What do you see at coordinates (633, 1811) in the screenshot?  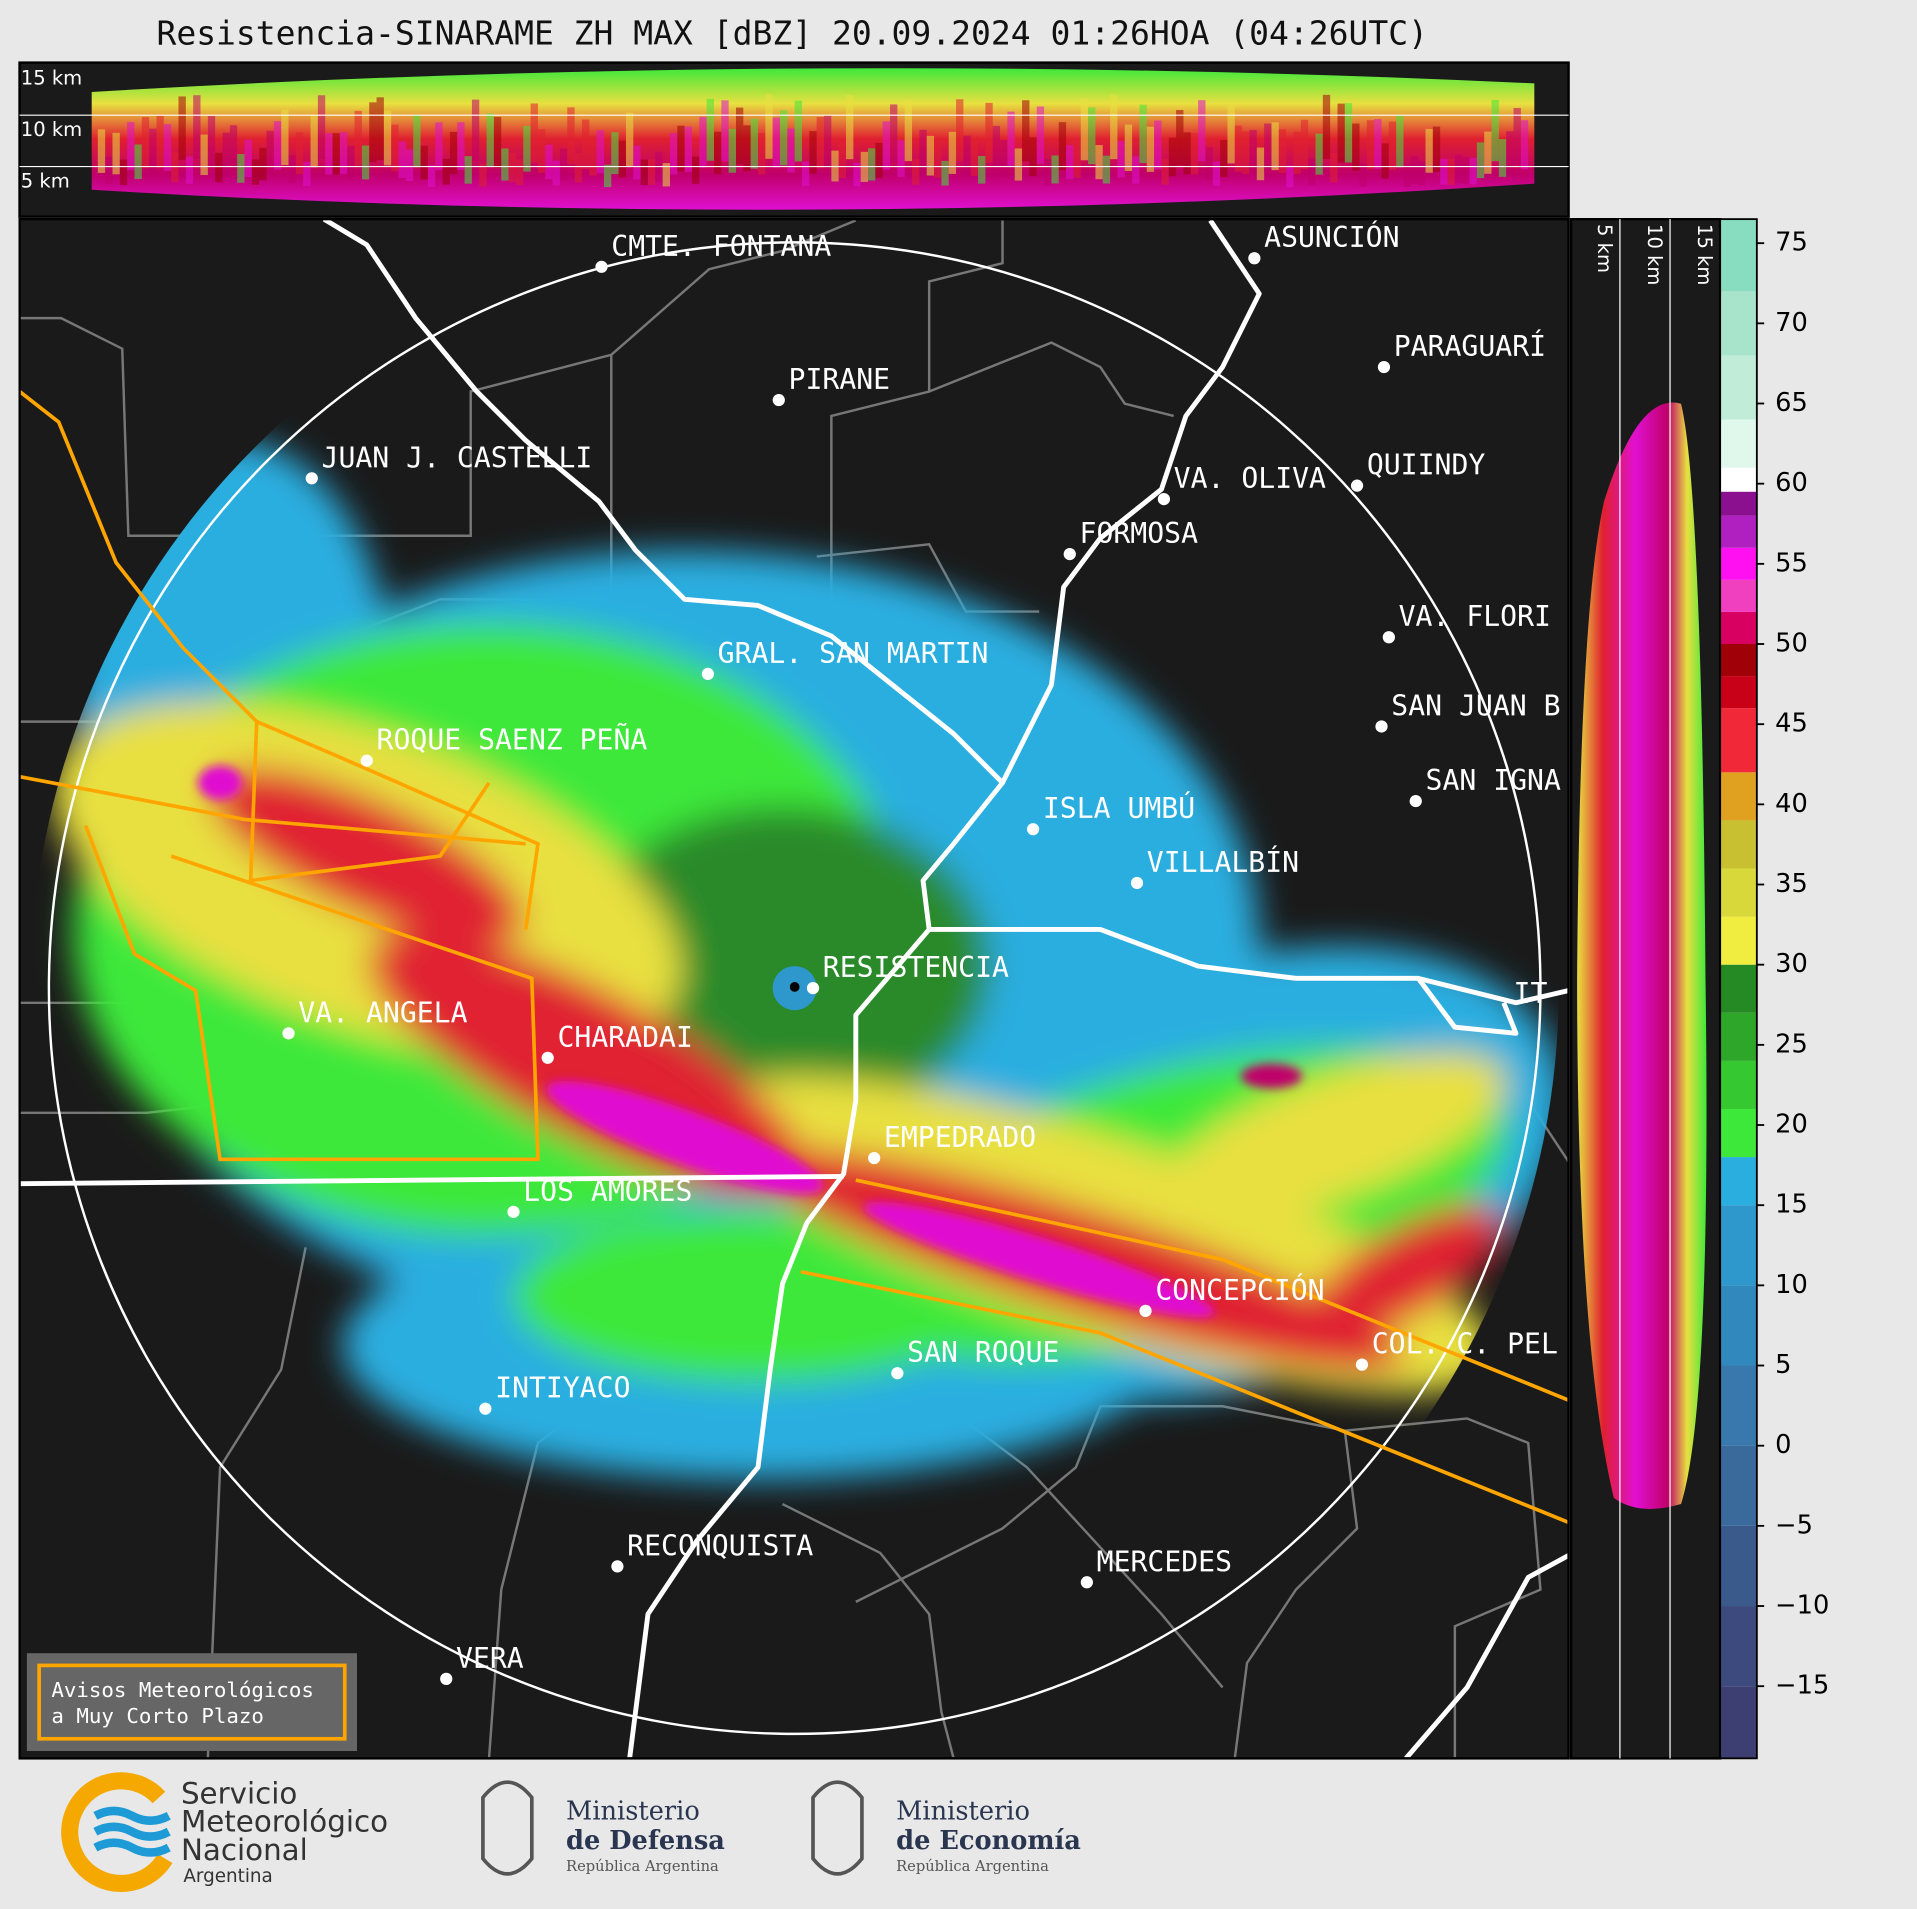 I see `logo-text: Ministerio` at bounding box center [633, 1811].